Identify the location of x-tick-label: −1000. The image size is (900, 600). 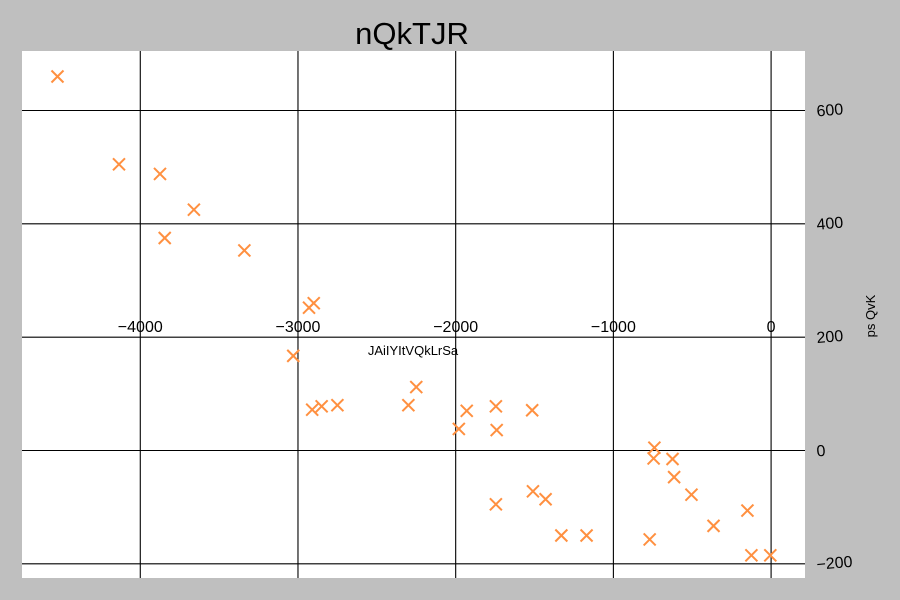
(613, 327).